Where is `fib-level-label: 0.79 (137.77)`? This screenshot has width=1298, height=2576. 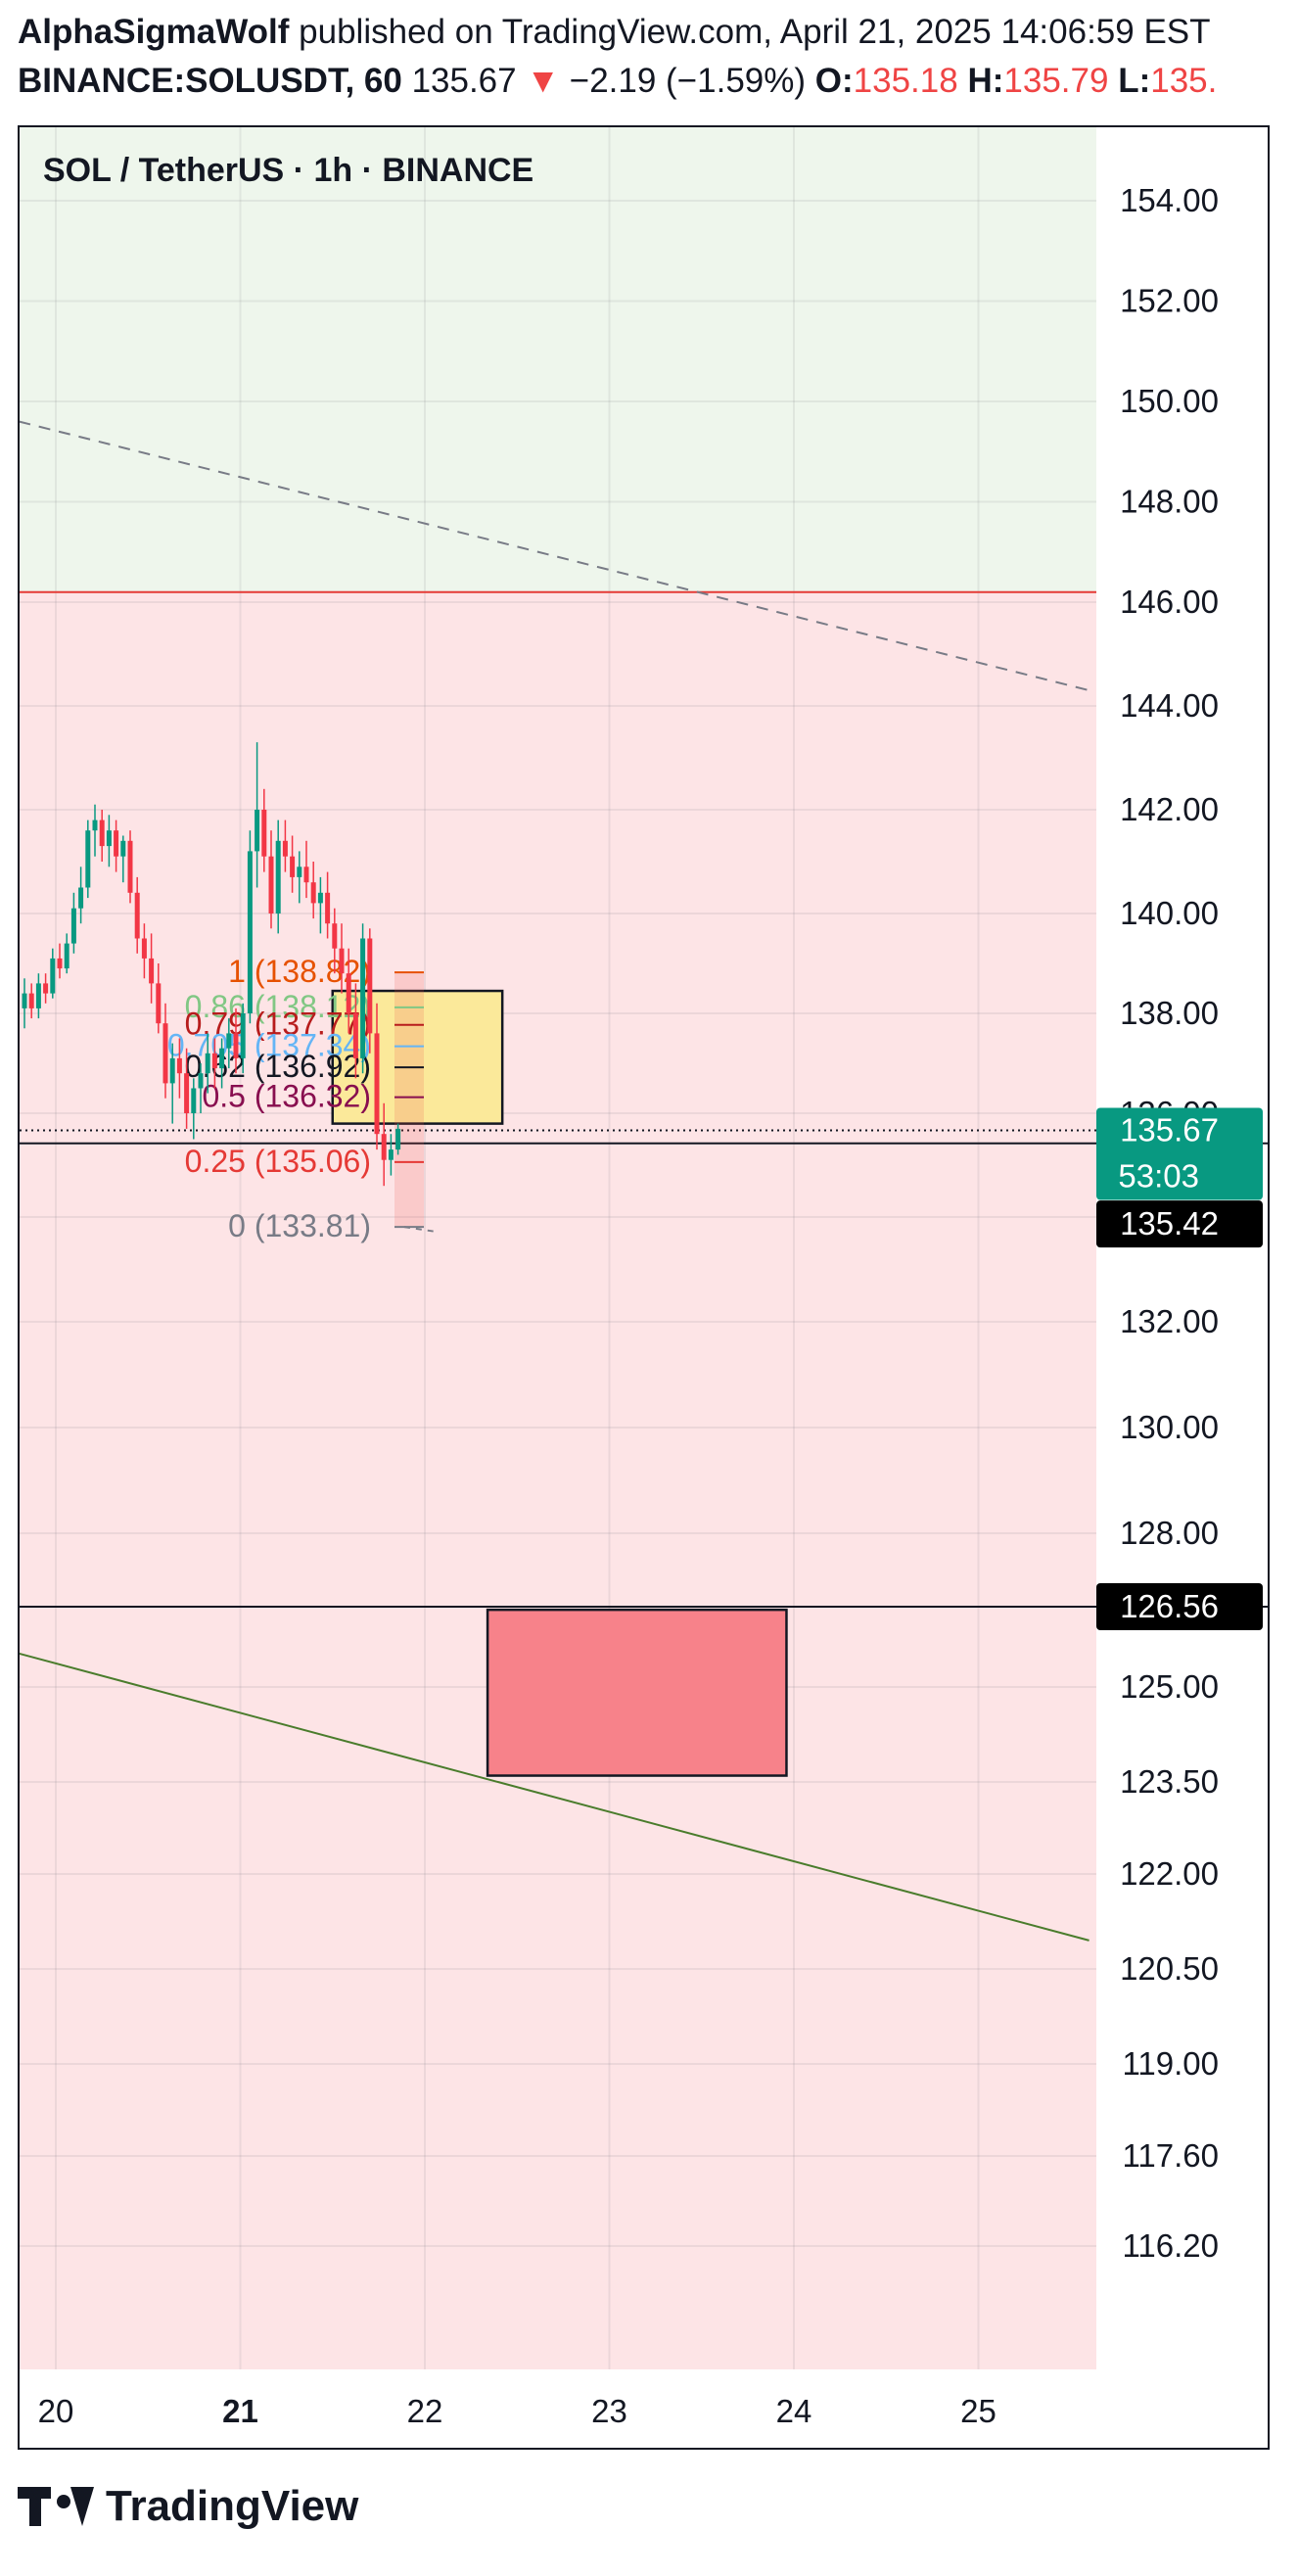 fib-level-label: 0.79 (137.77) is located at coordinates (278, 1024).